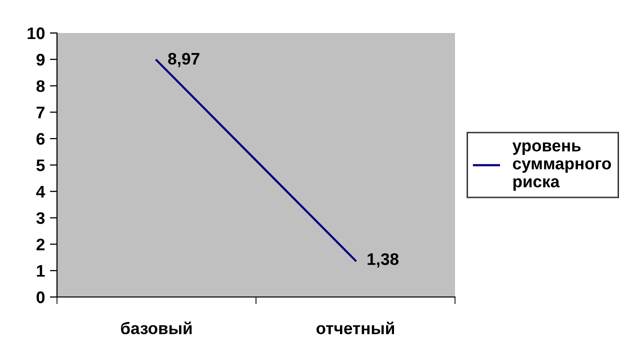 The image size is (642, 363). I want to click on data-label: 8,97, so click(184, 60).